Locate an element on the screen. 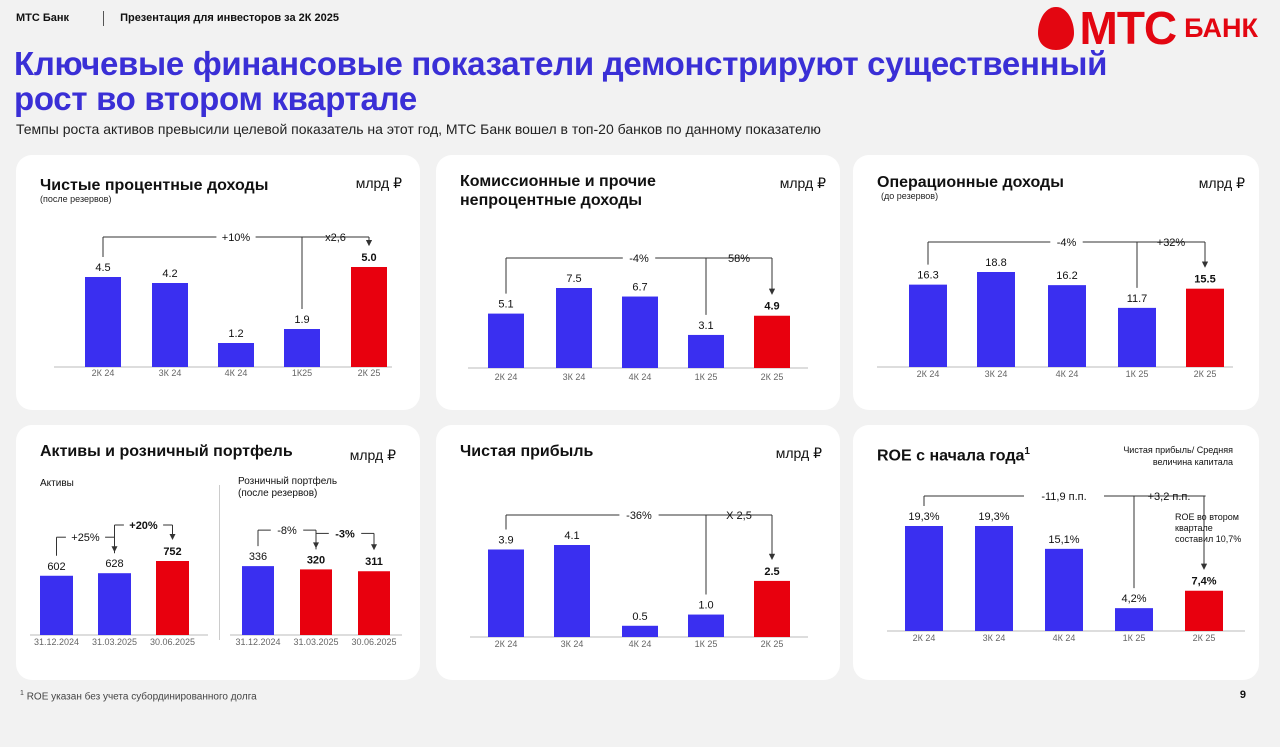 This screenshot has width=1280, height=747. fee-value-label-3: 3.1 is located at coordinates (705, 326).